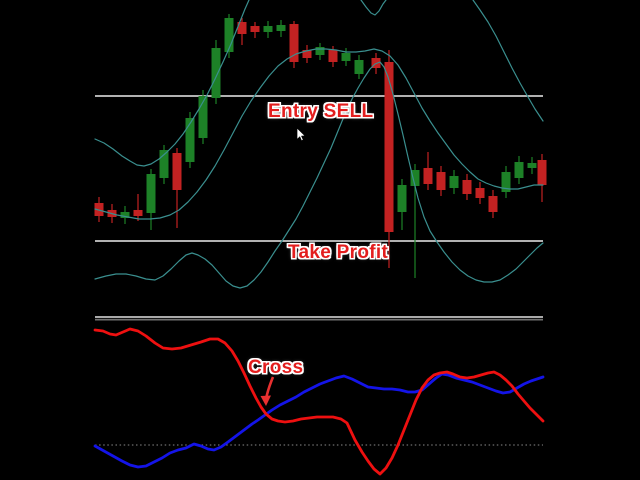 This screenshot has height=480, width=640. Describe the element at coordinates (319, 318) in the screenshot. I see `panel-divider` at that location.